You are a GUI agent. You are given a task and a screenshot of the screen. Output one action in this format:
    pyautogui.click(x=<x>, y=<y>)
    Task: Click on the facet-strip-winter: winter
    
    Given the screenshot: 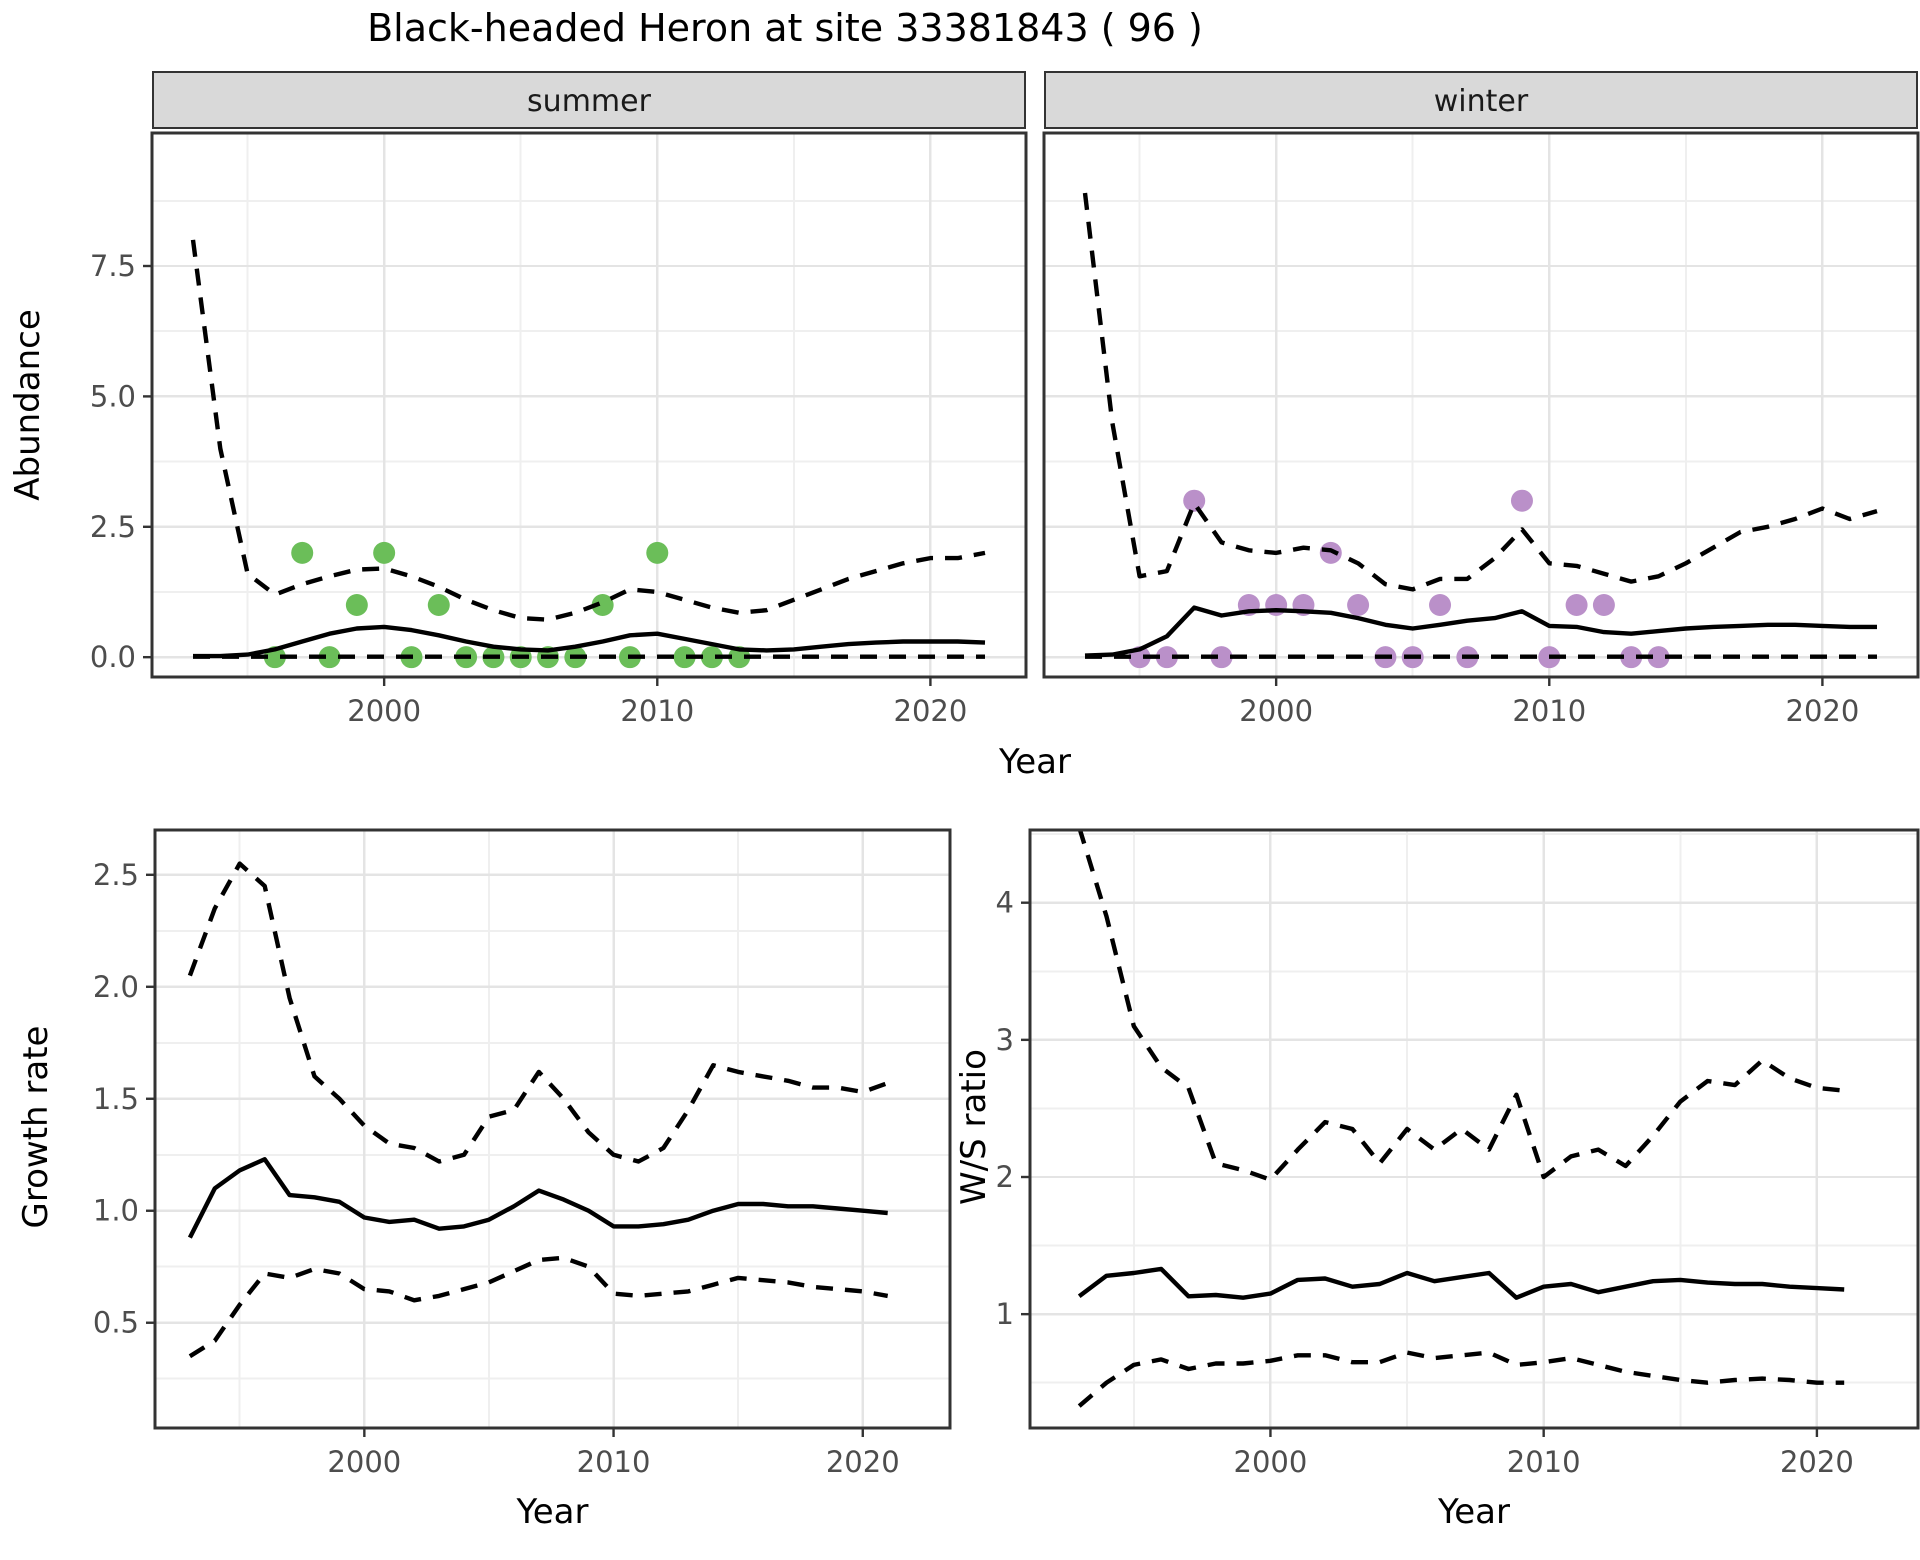 What is the action you would take?
    pyautogui.click(x=1481, y=100)
    